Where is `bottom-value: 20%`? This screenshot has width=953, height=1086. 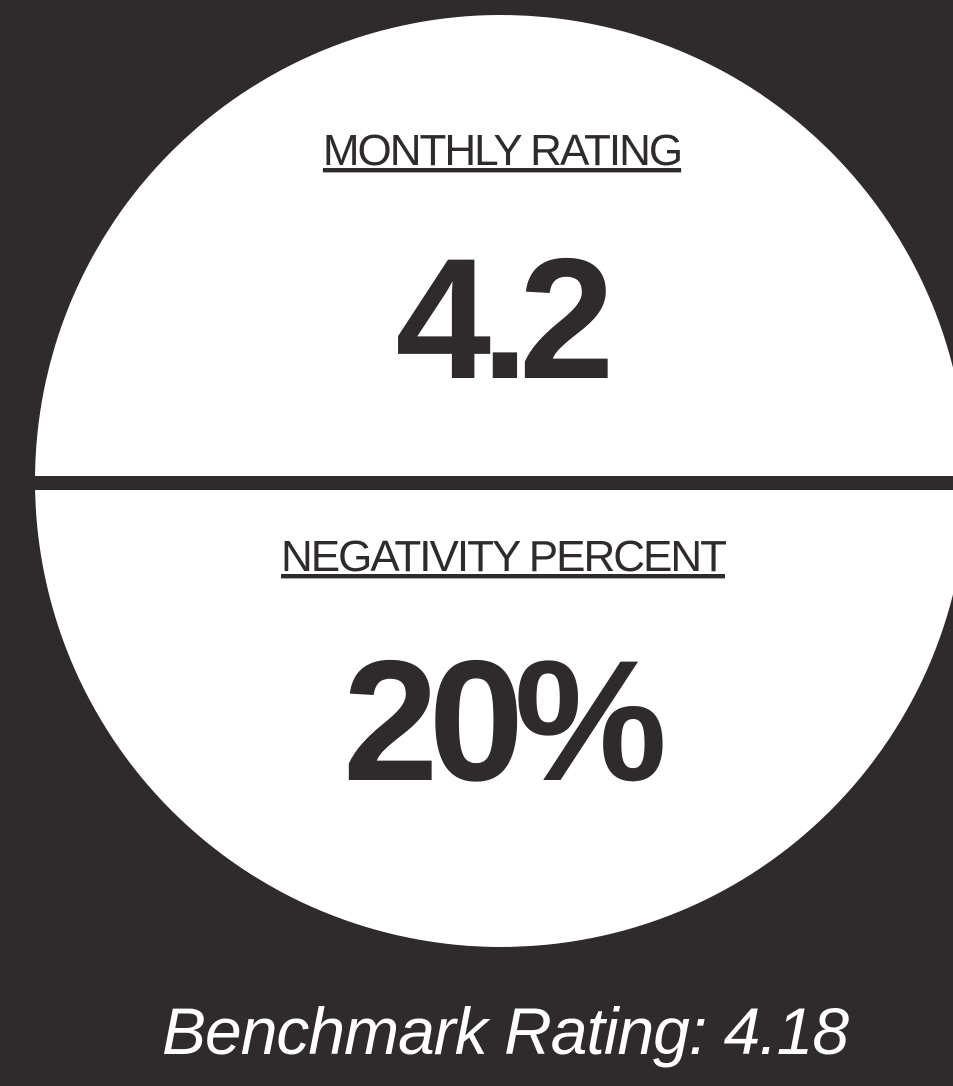 bottom-value: 20% is located at coordinates (503, 721).